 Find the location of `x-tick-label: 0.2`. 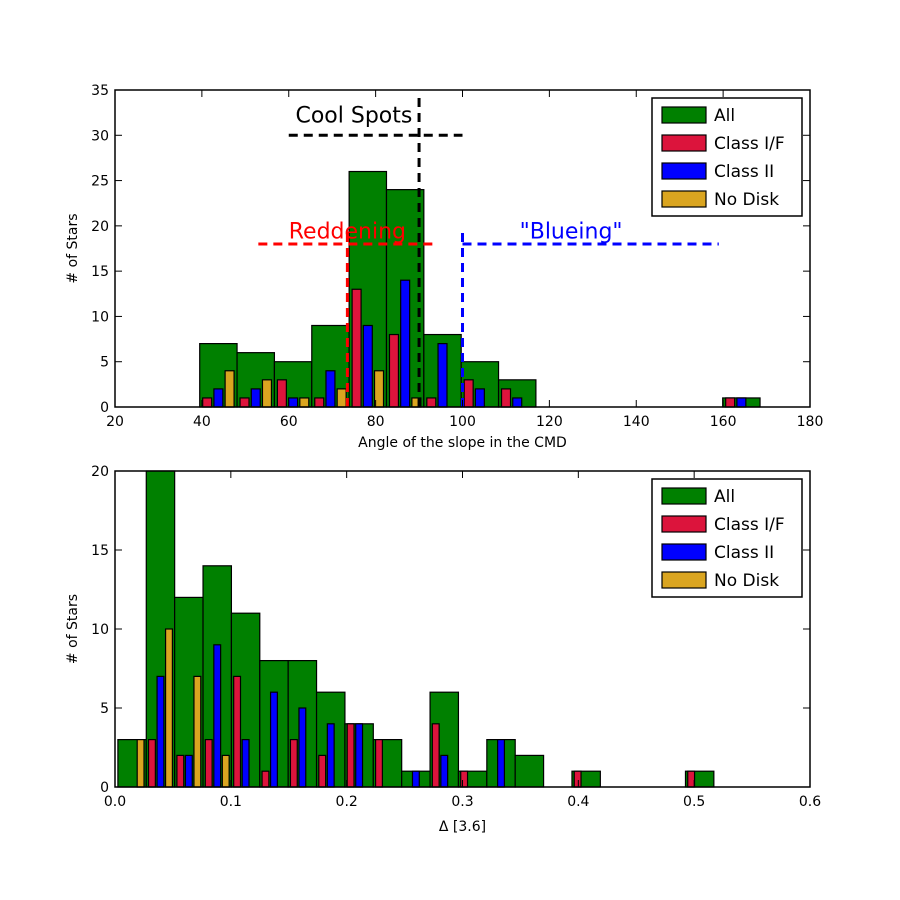

x-tick-label: 0.2 is located at coordinates (347, 802).